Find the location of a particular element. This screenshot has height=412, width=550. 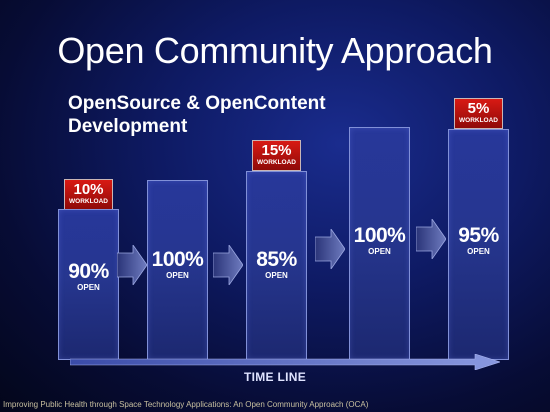

slide-subtitle: OpenSource & OpenContent Development is located at coordinates (197, 115).